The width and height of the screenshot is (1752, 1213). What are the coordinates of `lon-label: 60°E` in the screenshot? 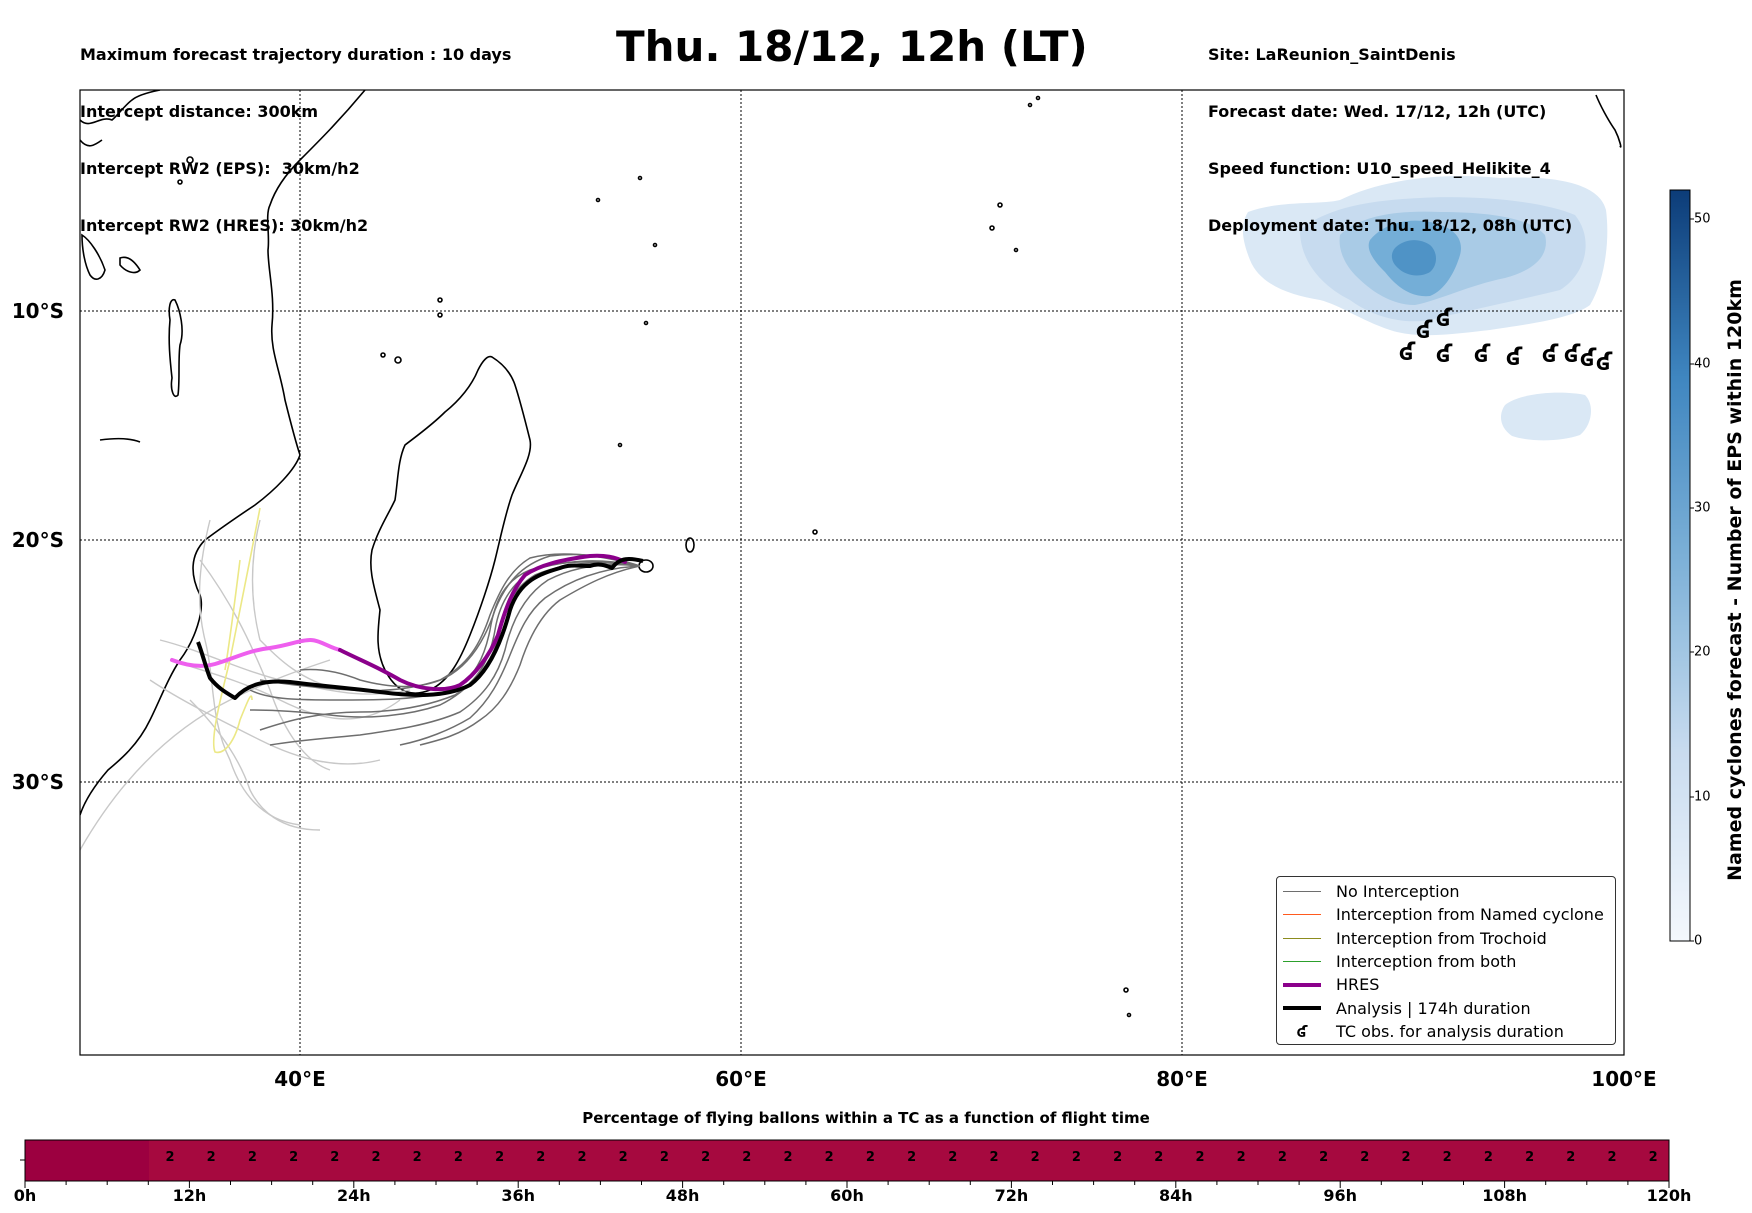 It's located at (741, 1079).